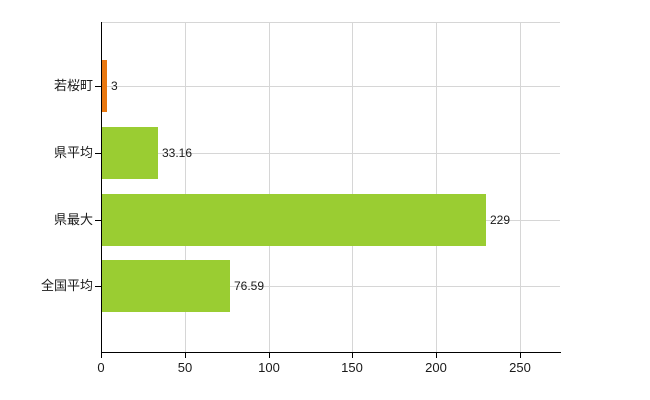 The height and width of the screenshot is (400, 650). Describe the element at coordinates (73, 152) in the screenshot. I see `category-label: 県平均` at that location.